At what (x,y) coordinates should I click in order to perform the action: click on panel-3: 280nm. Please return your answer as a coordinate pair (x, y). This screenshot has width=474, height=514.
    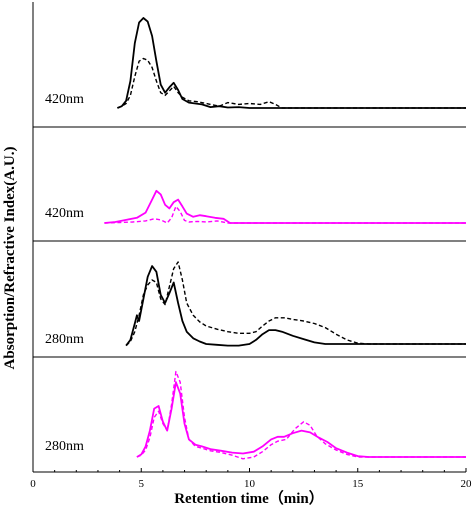
    Looking at the image, I should click on (255, 304).